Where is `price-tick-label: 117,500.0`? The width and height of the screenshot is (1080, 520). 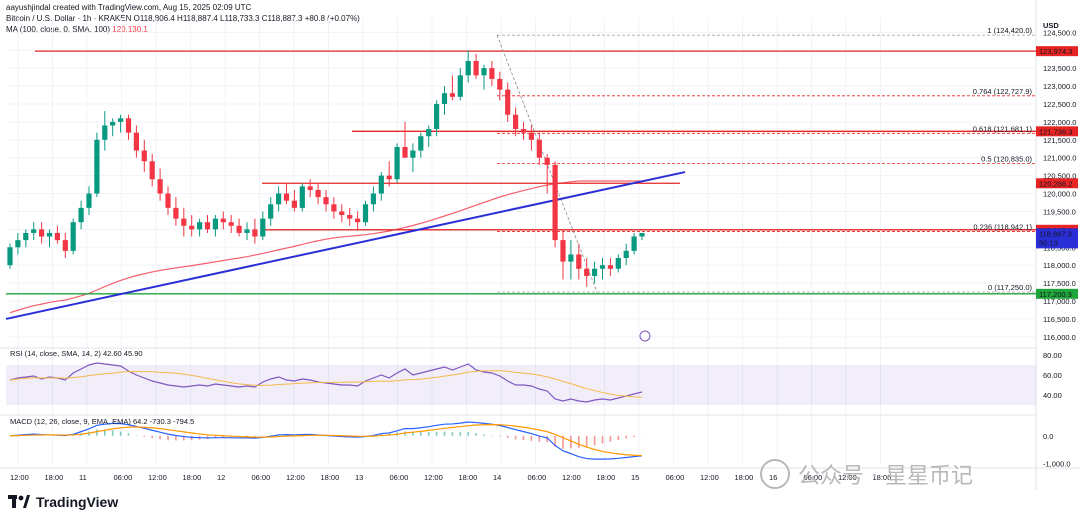
price-tick-label: 117,500.0 is located at coordinates (1059, 283).